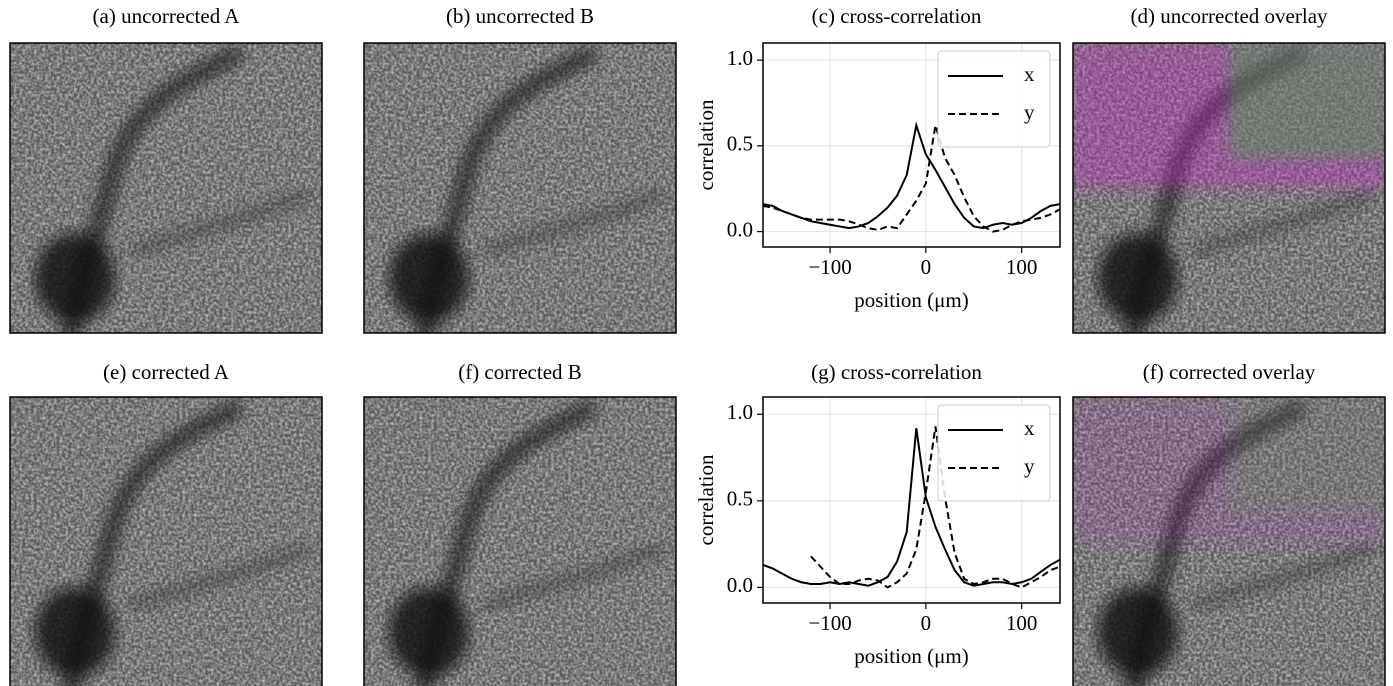 The height and width of the screenshot is (686, 1393). What do you see at coordinates (1229, 372) in the screenshot?
I see `panel-title: (f) corrected overlay` at bounding box center [1229, 372].